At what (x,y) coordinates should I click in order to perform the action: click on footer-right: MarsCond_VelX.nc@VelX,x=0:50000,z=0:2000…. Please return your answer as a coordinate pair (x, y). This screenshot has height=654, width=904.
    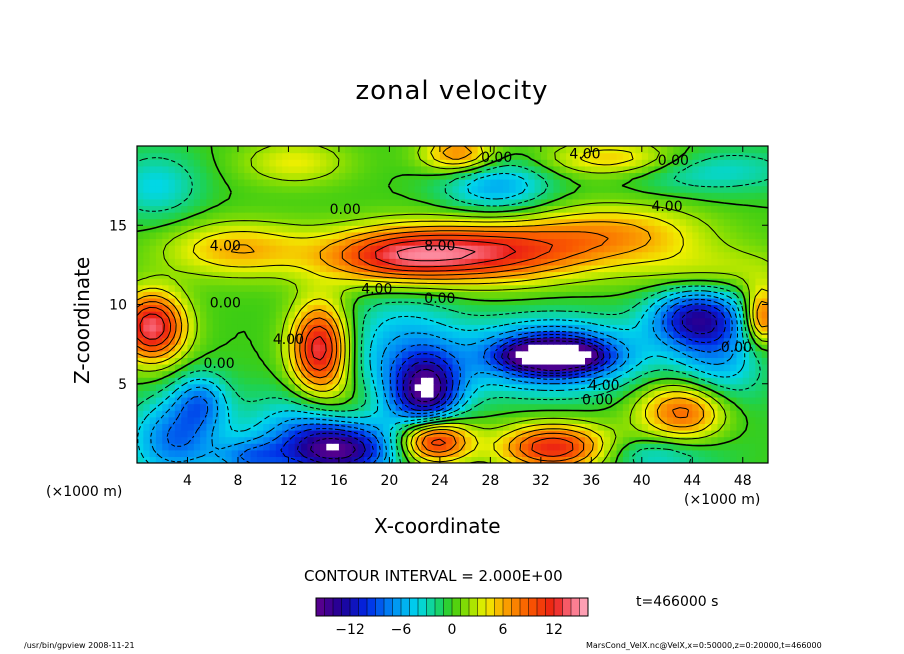
    Looking at the image, I should click on (704, 645).